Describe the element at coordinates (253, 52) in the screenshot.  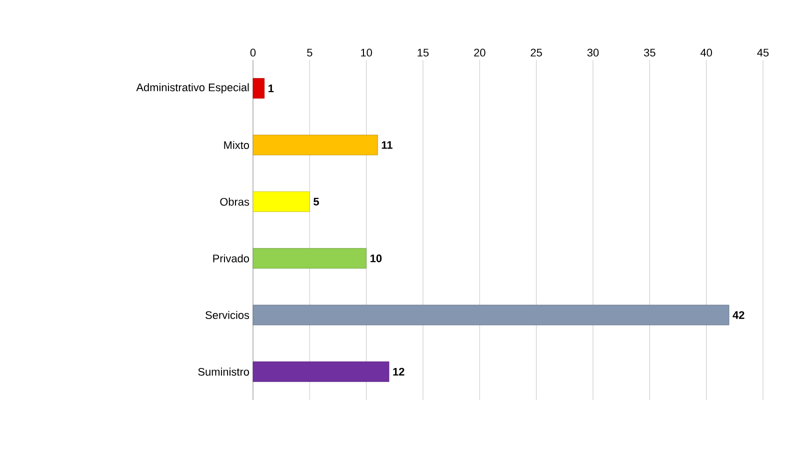
I see `x-tick-label: 0` at that location.